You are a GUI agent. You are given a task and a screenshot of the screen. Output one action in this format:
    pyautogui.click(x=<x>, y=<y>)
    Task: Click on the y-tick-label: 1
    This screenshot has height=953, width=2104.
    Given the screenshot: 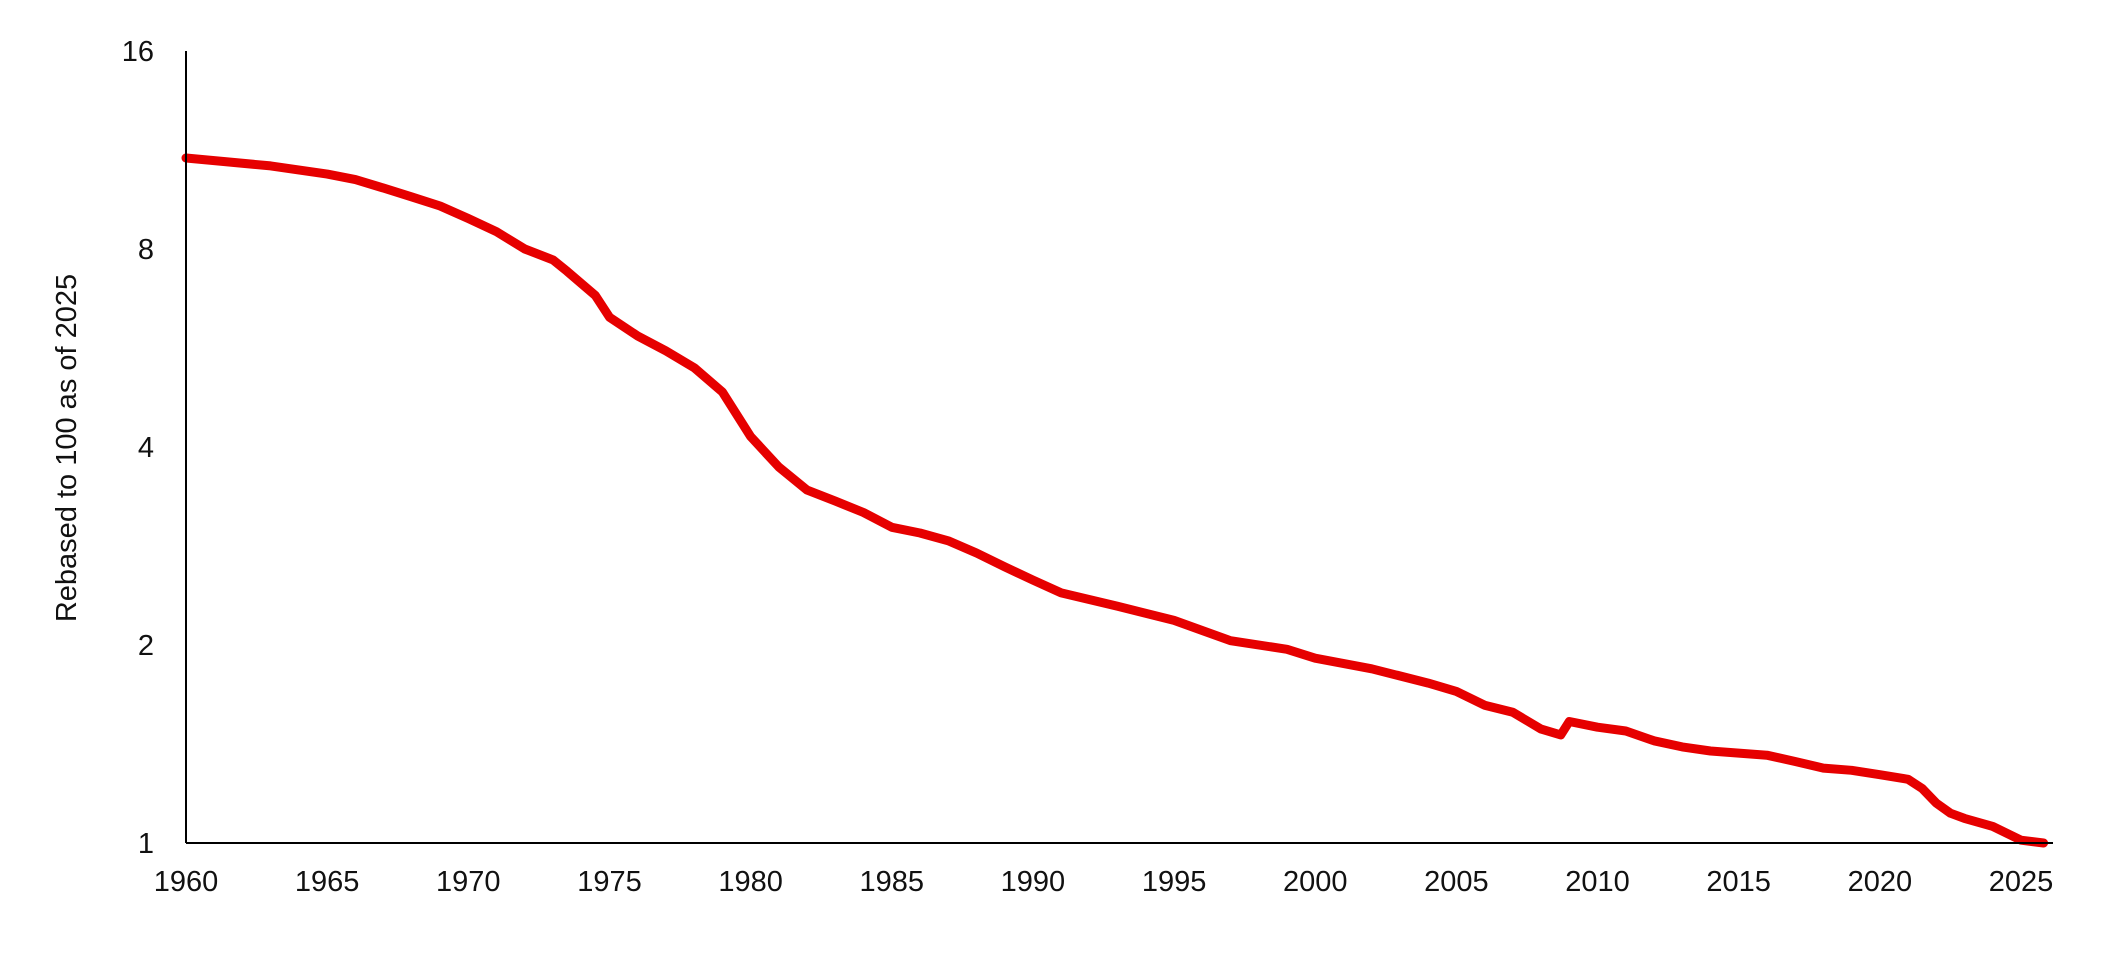 What is the action you would take?
    pyautogui.click(x=146, y=844)
    